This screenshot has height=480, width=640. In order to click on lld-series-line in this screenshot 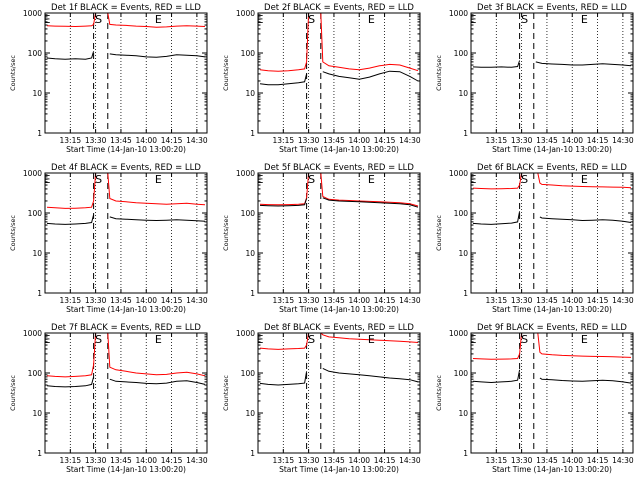, I will do `click(339, 341)`.